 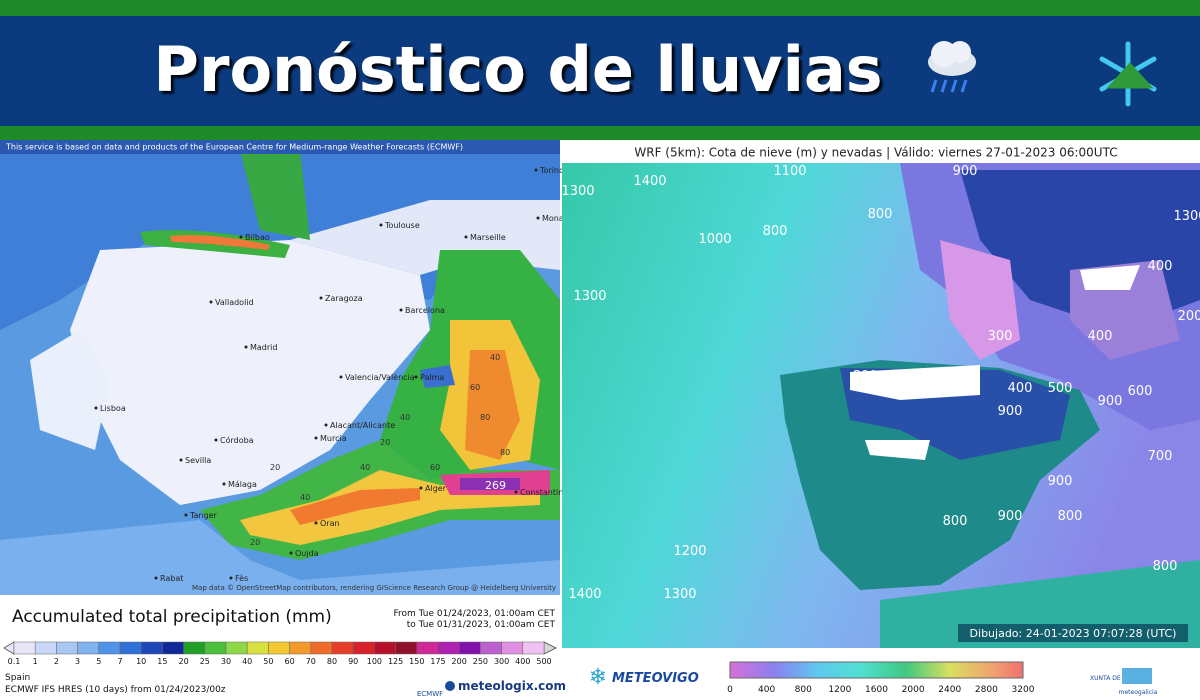 What do you see at coordinates (98, 661) in the screenshot?
I see `scale-label: 5` at bounding box center [98, 661].